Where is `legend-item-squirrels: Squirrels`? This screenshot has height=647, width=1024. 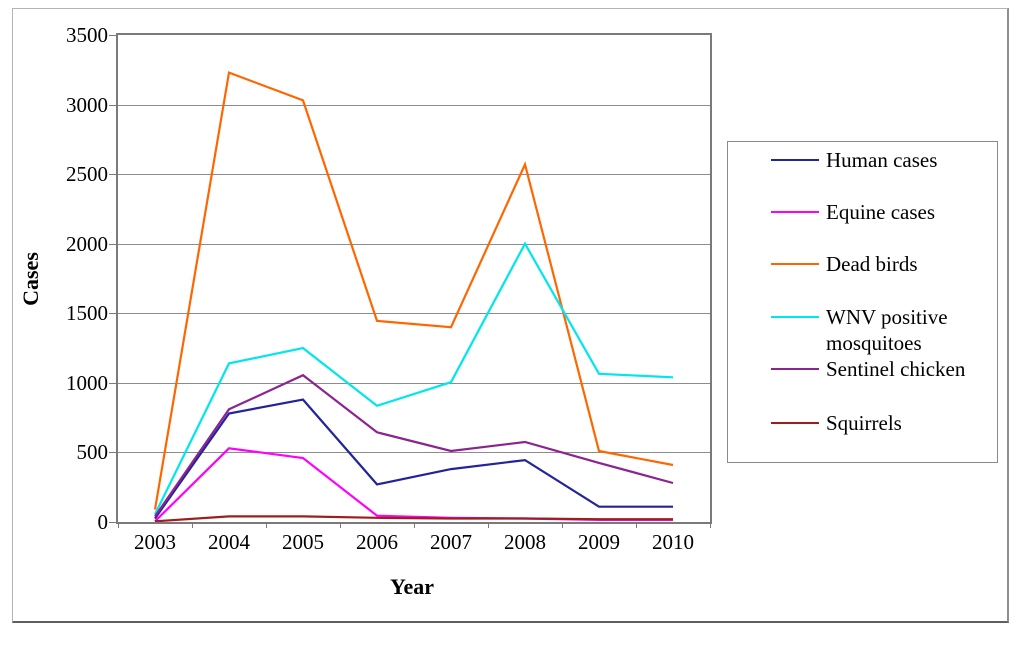 legend-item-squirrels: Squirrels is located at coordinates (864, 423).